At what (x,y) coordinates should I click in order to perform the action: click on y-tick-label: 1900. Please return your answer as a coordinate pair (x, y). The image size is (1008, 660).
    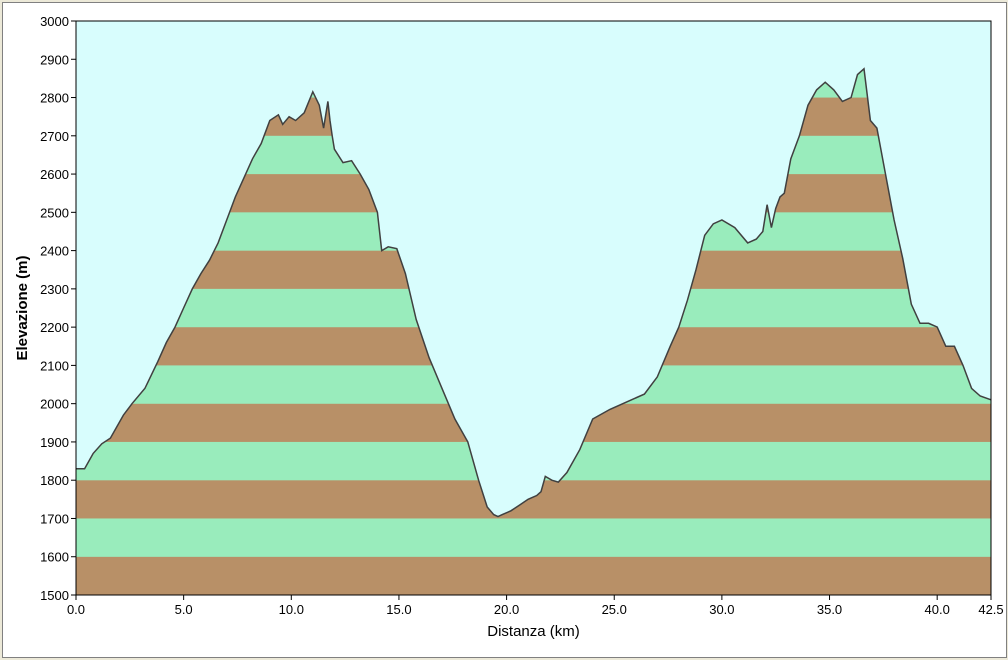
    Looking at the image, I should click on (54, 442).